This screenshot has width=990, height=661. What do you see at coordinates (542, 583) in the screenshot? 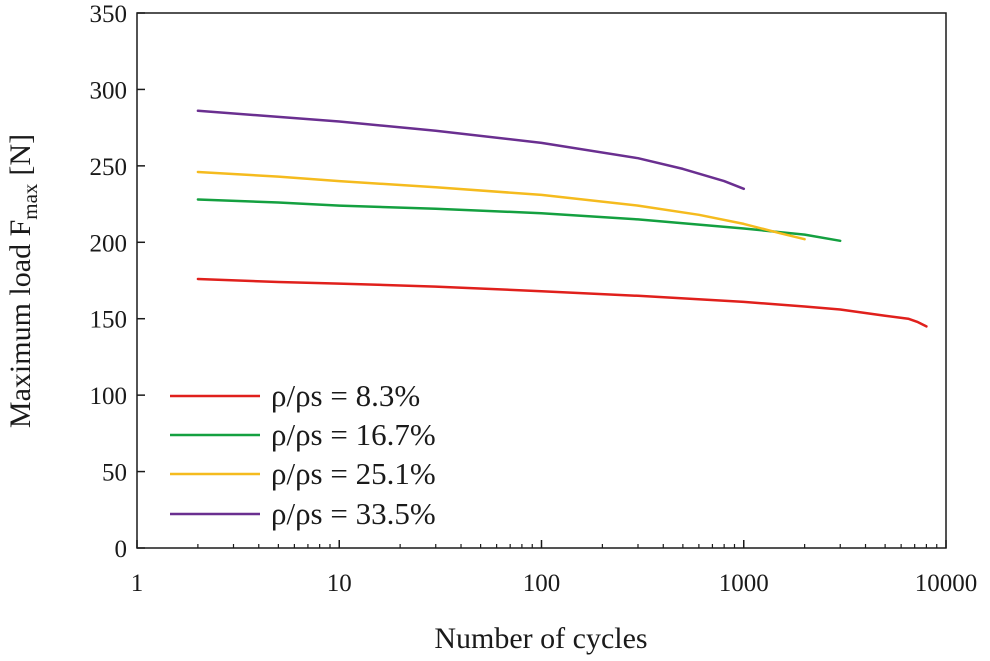
I see `x-tick-label: 100` at bounding box center [542, 583].